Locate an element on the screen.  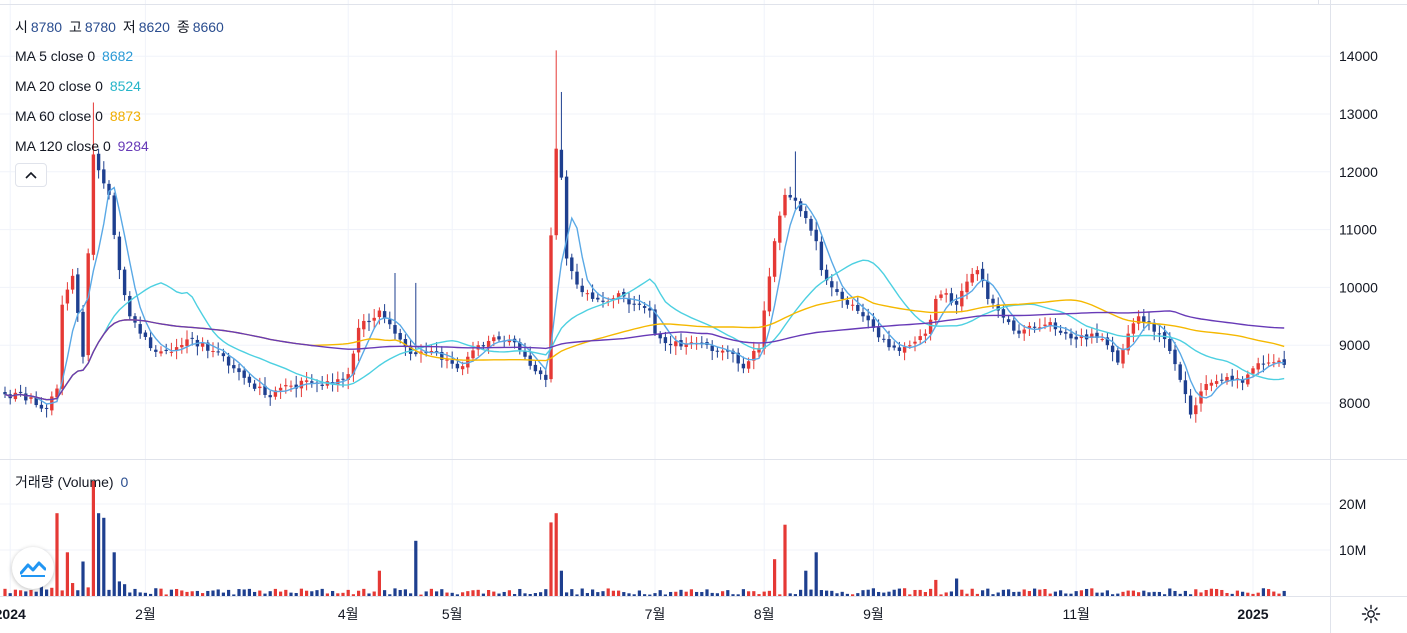
ma120-value: 9284 is located at coordinates (133, 146).